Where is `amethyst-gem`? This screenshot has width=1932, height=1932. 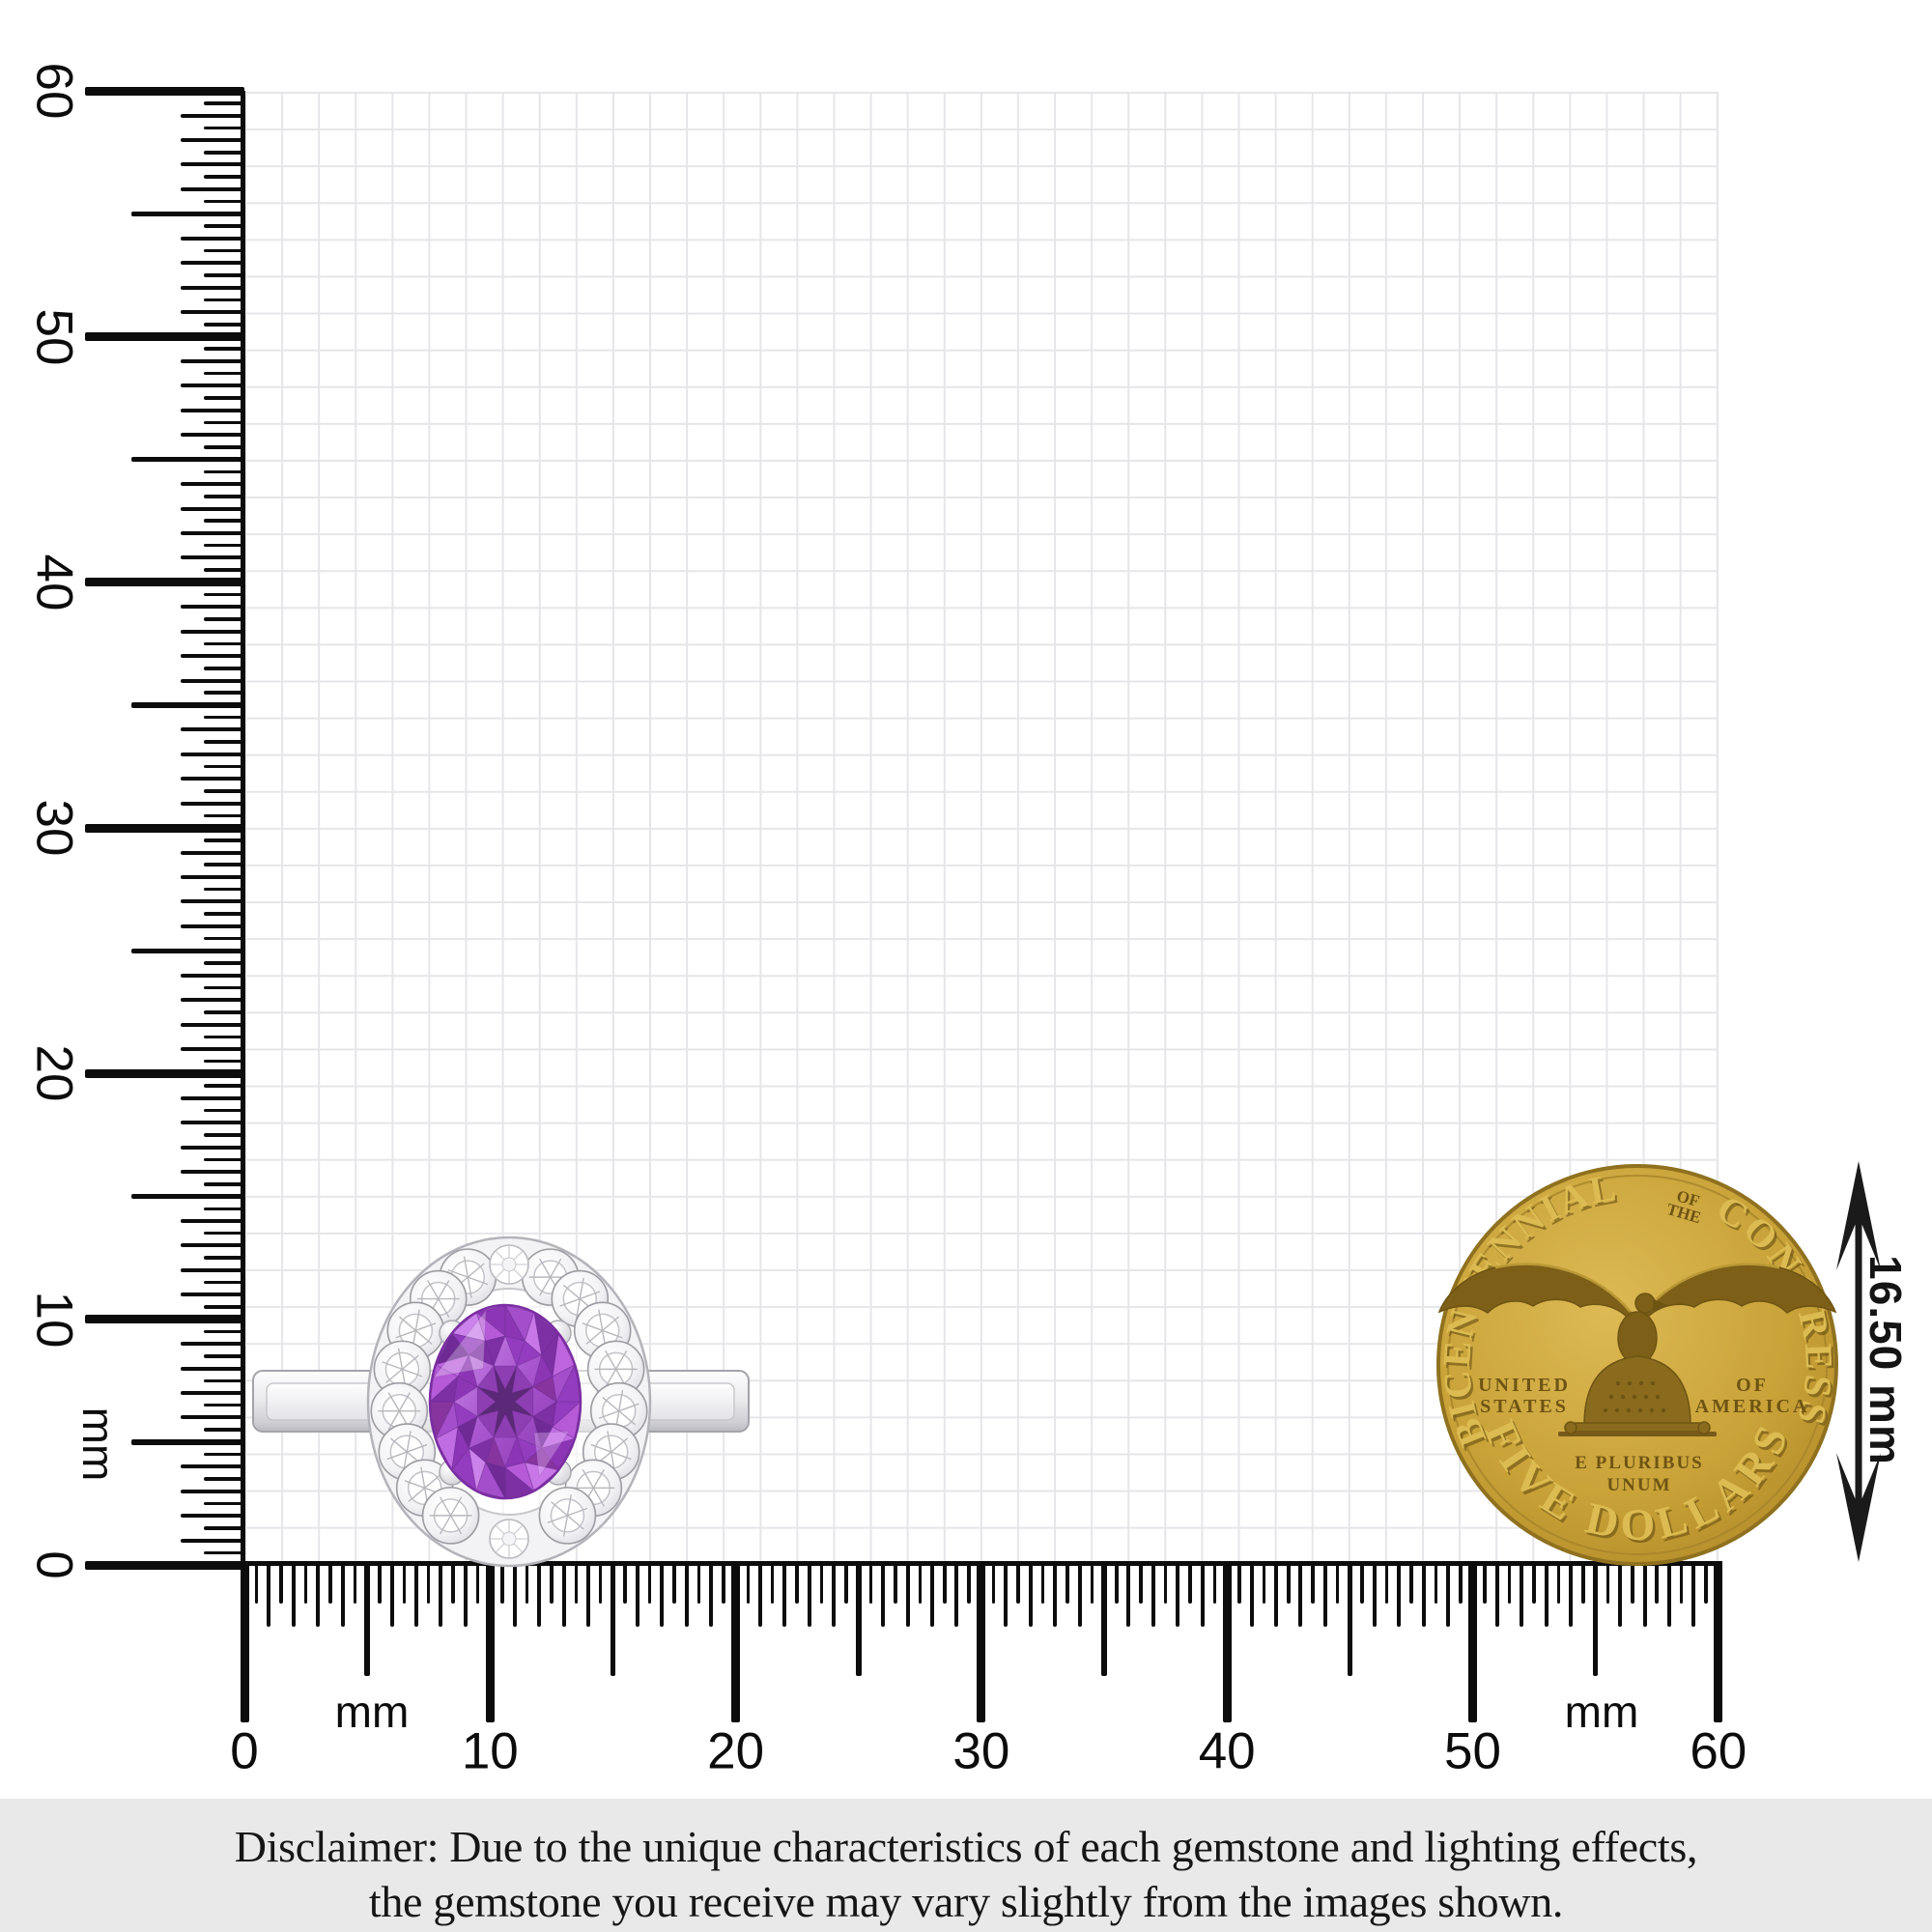 amethyst-gem is located at coordinates (505, 1401).